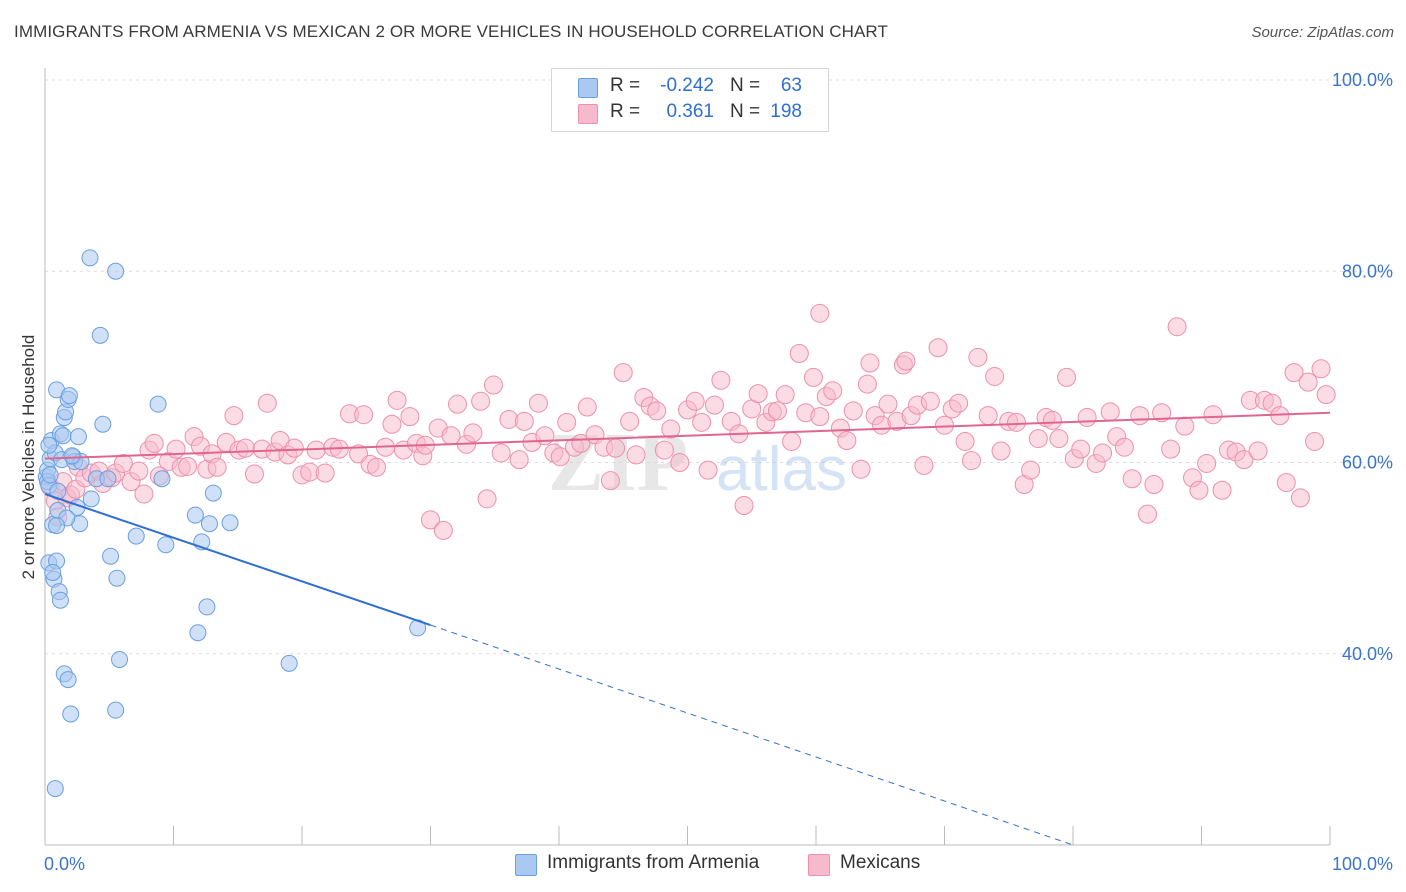  What do you see at coordinates (880, 862) in the screenshot?
I see `mexicans-legend-label: Mexicans` at bounding box center [880, 862].